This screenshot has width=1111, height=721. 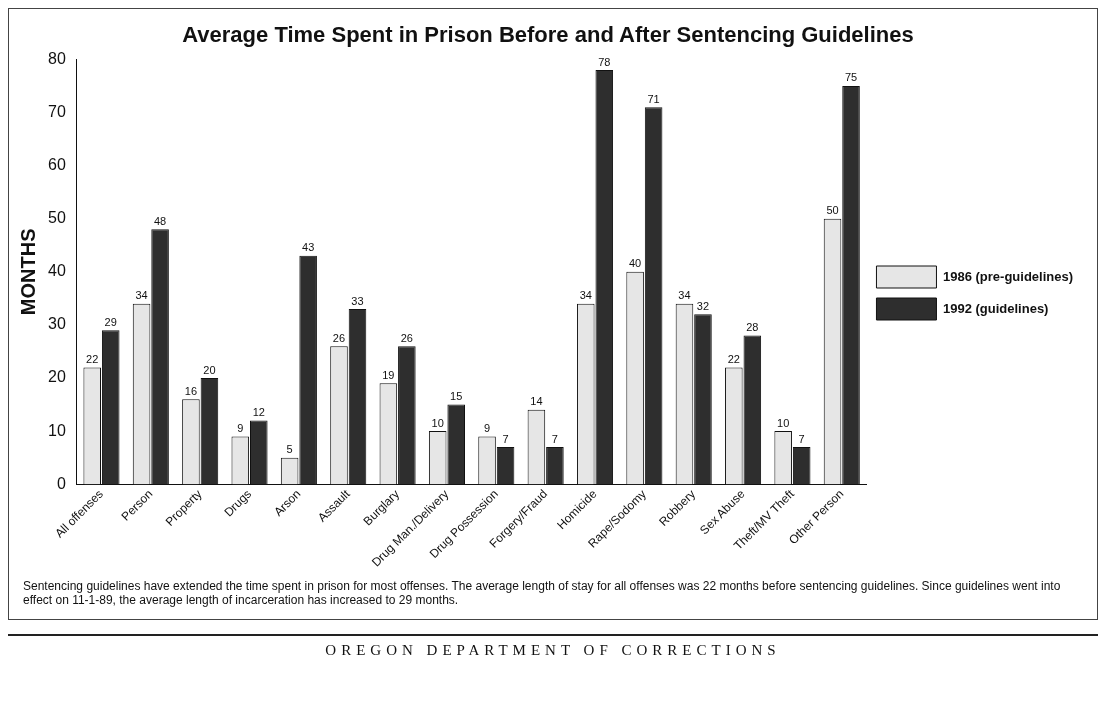 What do you see at coordinates (653, 98) in the screenshot?
I see `data-label: 71` at bounding box center [653, 98].